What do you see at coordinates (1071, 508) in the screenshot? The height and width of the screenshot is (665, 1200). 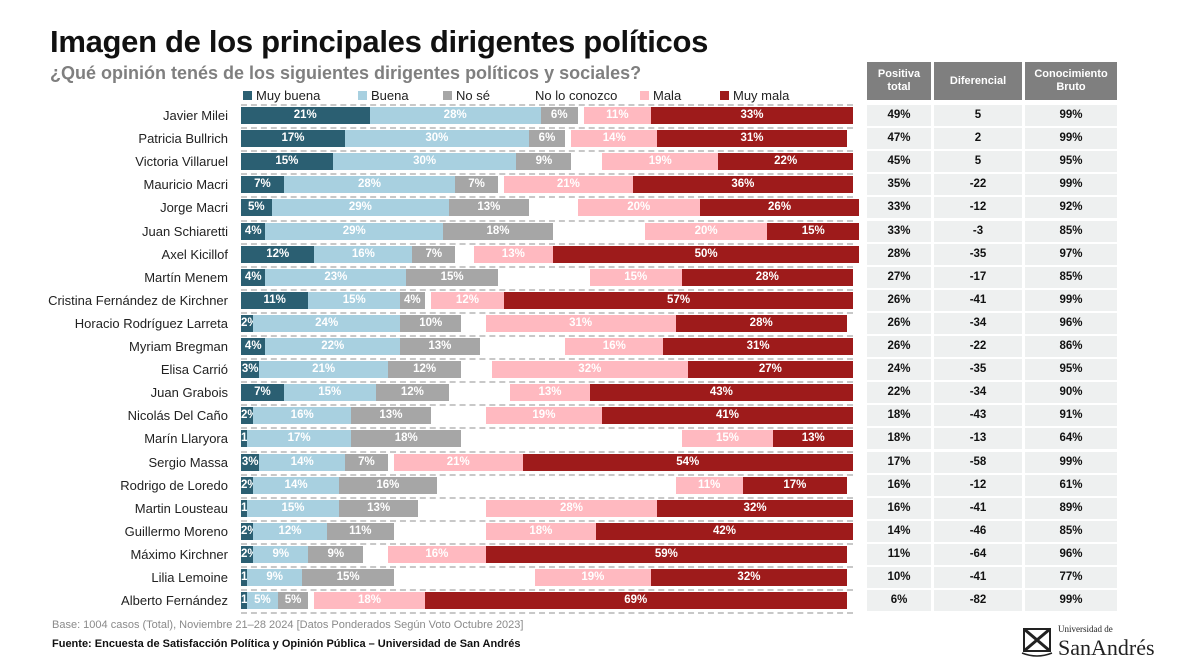 I see `table-cell-conocimiento-bruto: 89%` at bounding box center [1071, 508].